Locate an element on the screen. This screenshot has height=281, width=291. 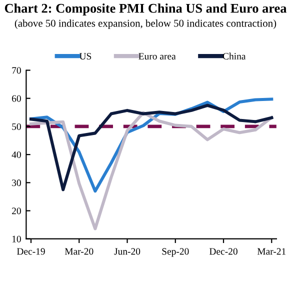
legend-label: Euro area is located at coordinates (157, 56).